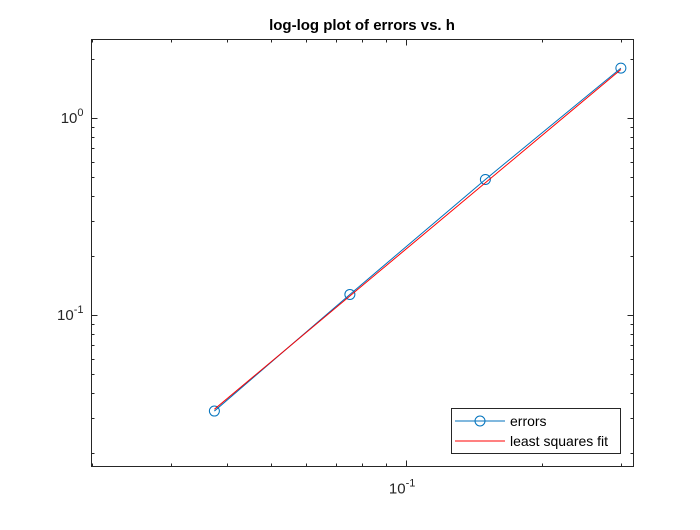 The height and width of the screenshot is (530, 700). I want to click on chart-title: log-log plot of errors vs. h, so click(362, 25).